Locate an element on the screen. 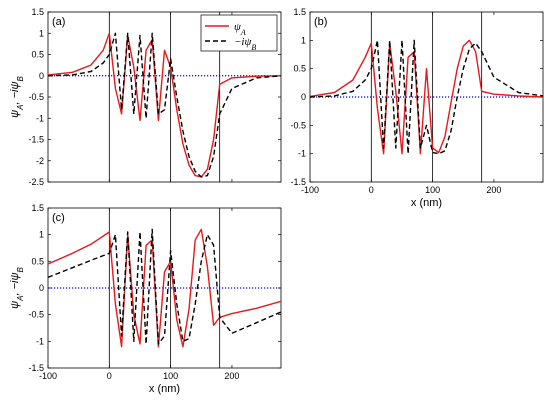 This screenshot has height=402, width=550. panel-label: (a) is located at coordinates (58, 22).